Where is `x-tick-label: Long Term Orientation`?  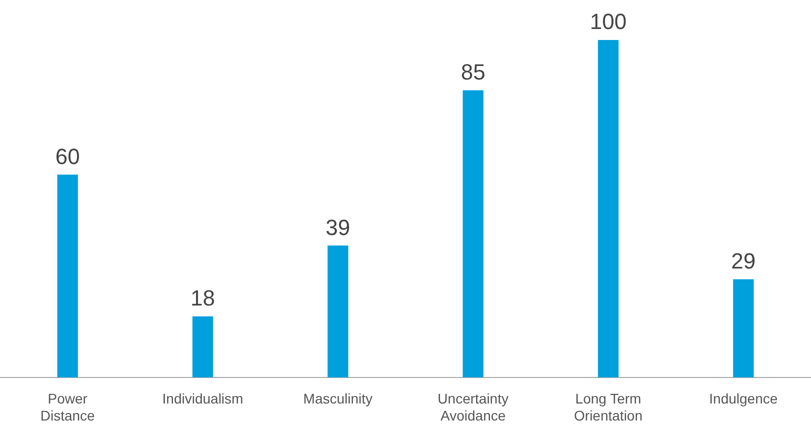 x-tick-label: Long Term Orientation is located at coordinates (608, 407).